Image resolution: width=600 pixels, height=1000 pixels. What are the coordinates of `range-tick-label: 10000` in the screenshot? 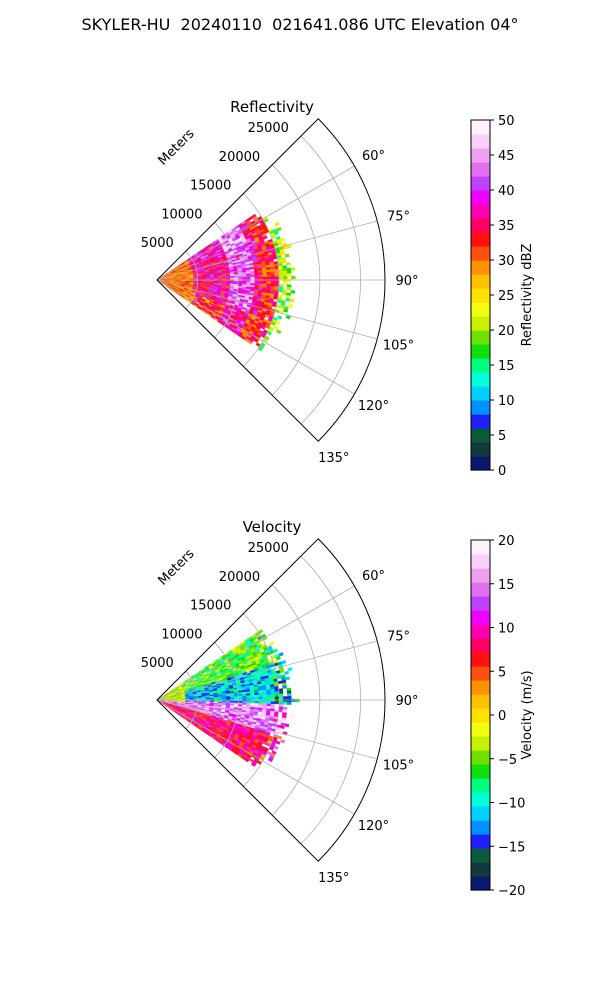 It's located at (181, 634).